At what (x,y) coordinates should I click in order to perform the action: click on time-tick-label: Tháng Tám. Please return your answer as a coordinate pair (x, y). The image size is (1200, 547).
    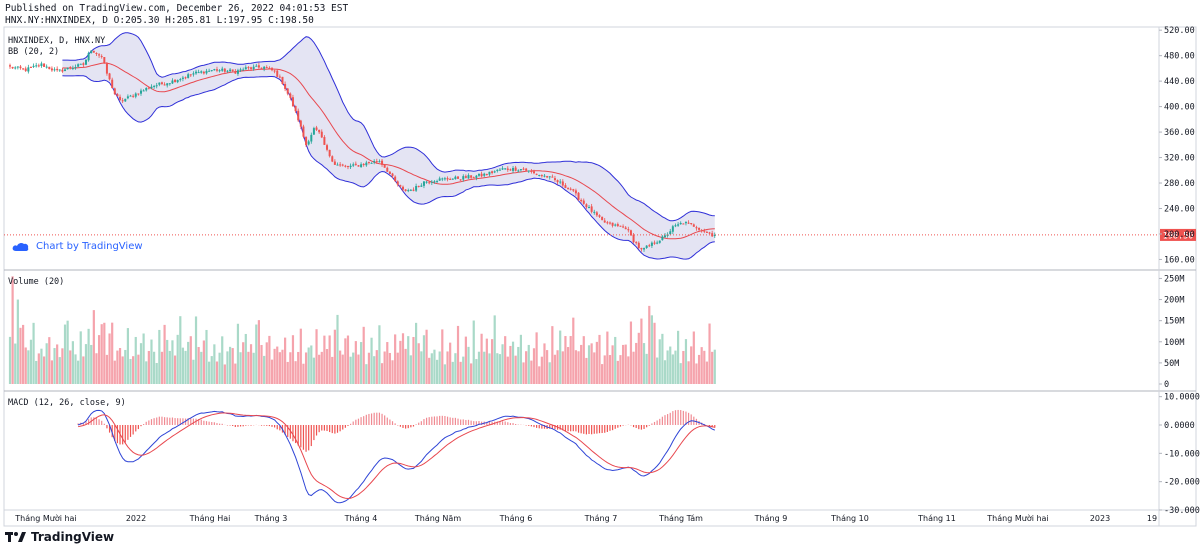
    Looking at the image, I should click on (680, 518).